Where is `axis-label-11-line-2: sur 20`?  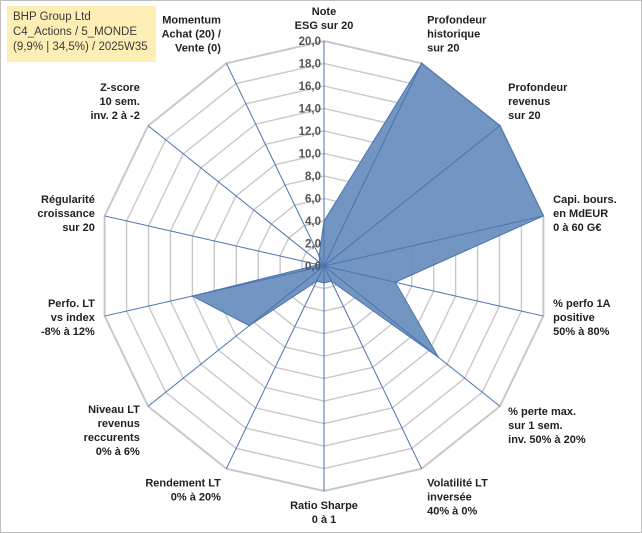
axis-label-11-line-2: sur 20 is located at coordinates (78, 228).